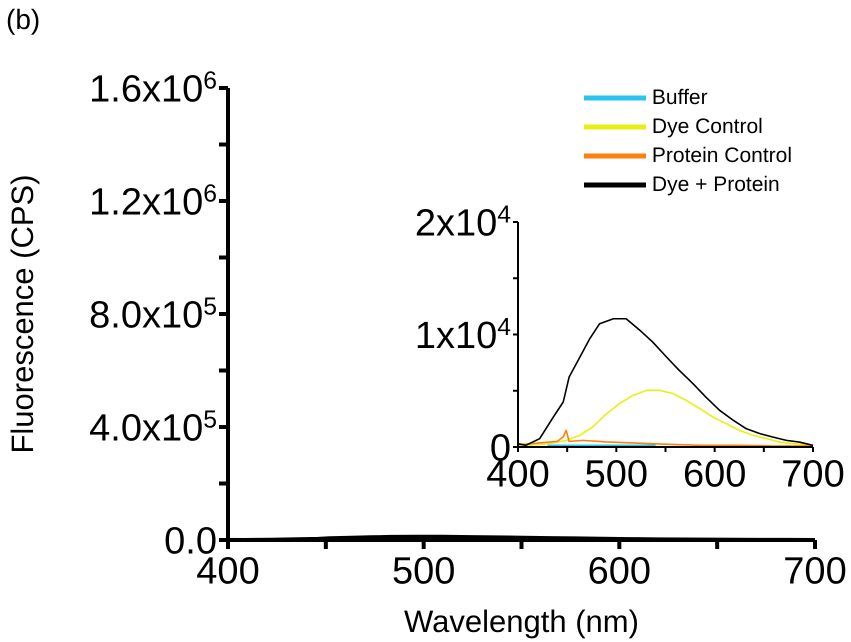 The height and width of the screenshot is (642, 851). I want to click on y-tick-label: 2x10$^{4}$, so click(462, 222).